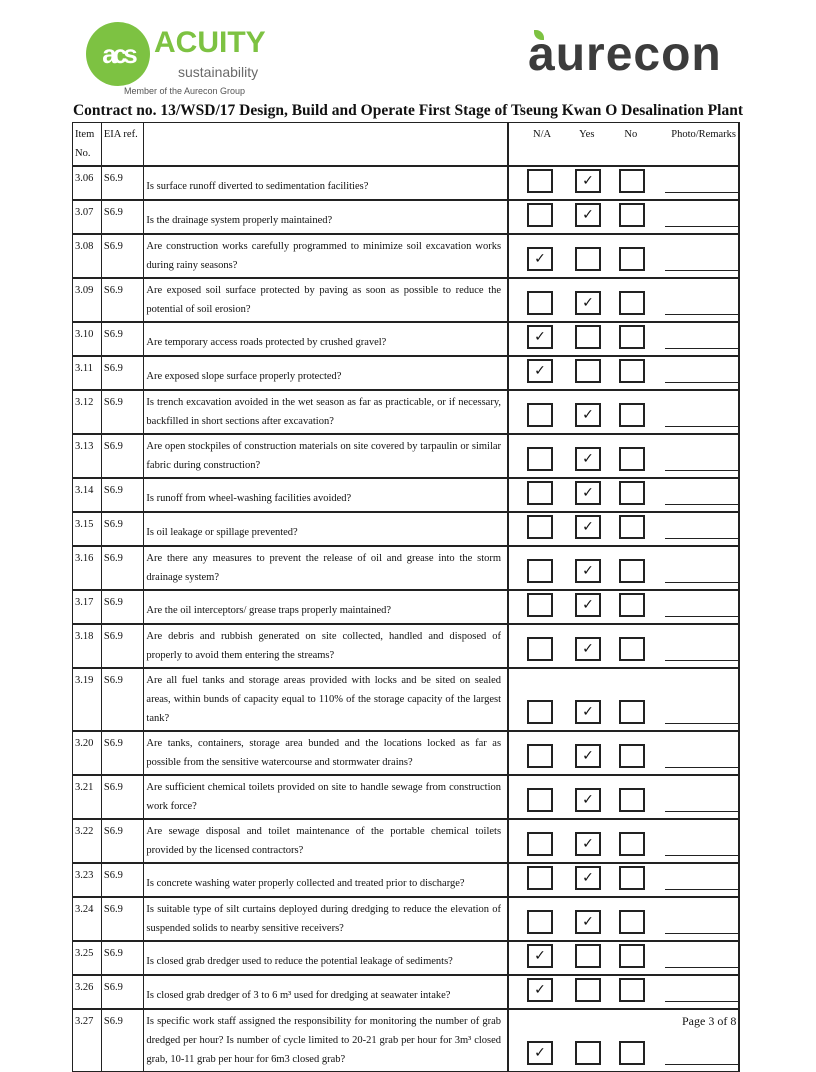 The width and height of the screenshot is (816, 1072). What do you see at coordinates (118, 54) in the screenshot?
I see `acuity-mark: acs` at bounding box center [118, 54].